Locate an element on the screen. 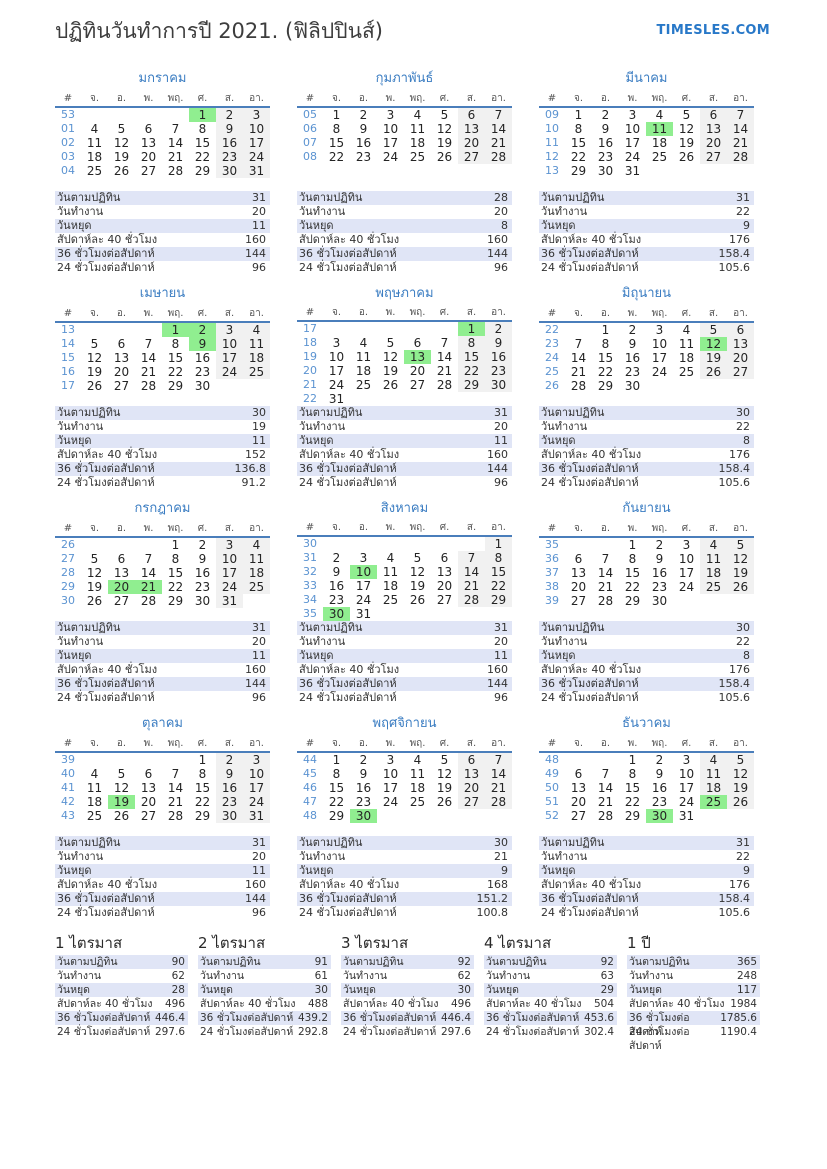  day-cell: 25 is located at coordinates (417, 157).